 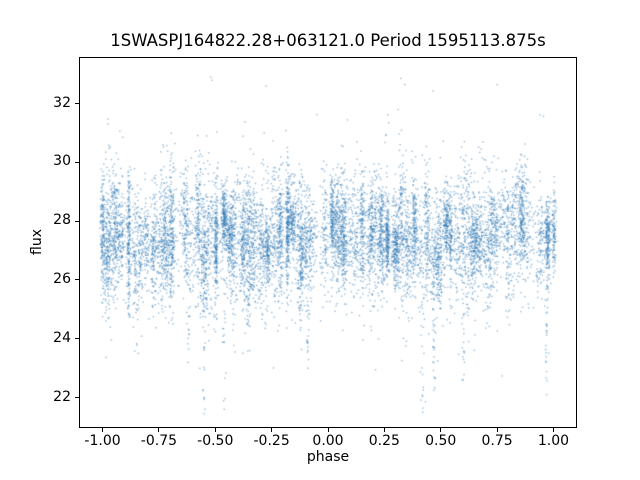 What do you see at coordinates (62, 220) in the screenshot?
I see `y-tick-label: 28` at bounding box center [62, 220].